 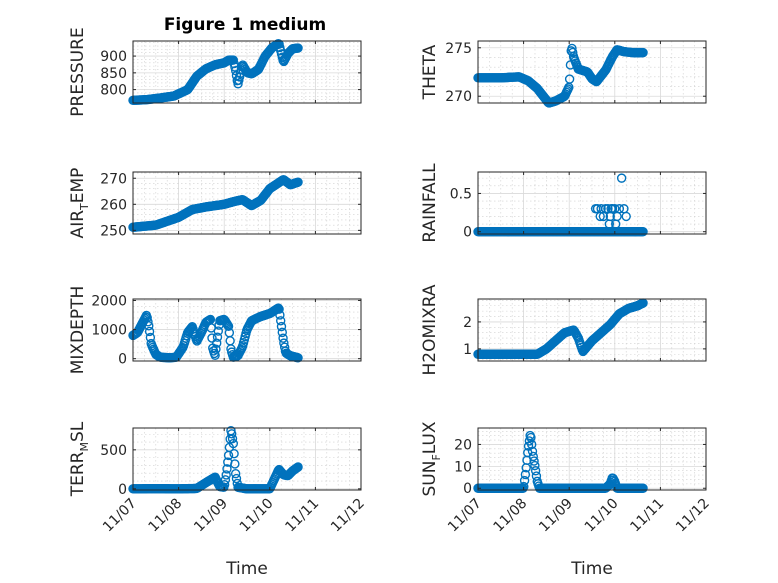 What do you see at coordinates (246, 569) in the screenshot?
I see `x-axis-label: Time` at bounding box center [246, 569].